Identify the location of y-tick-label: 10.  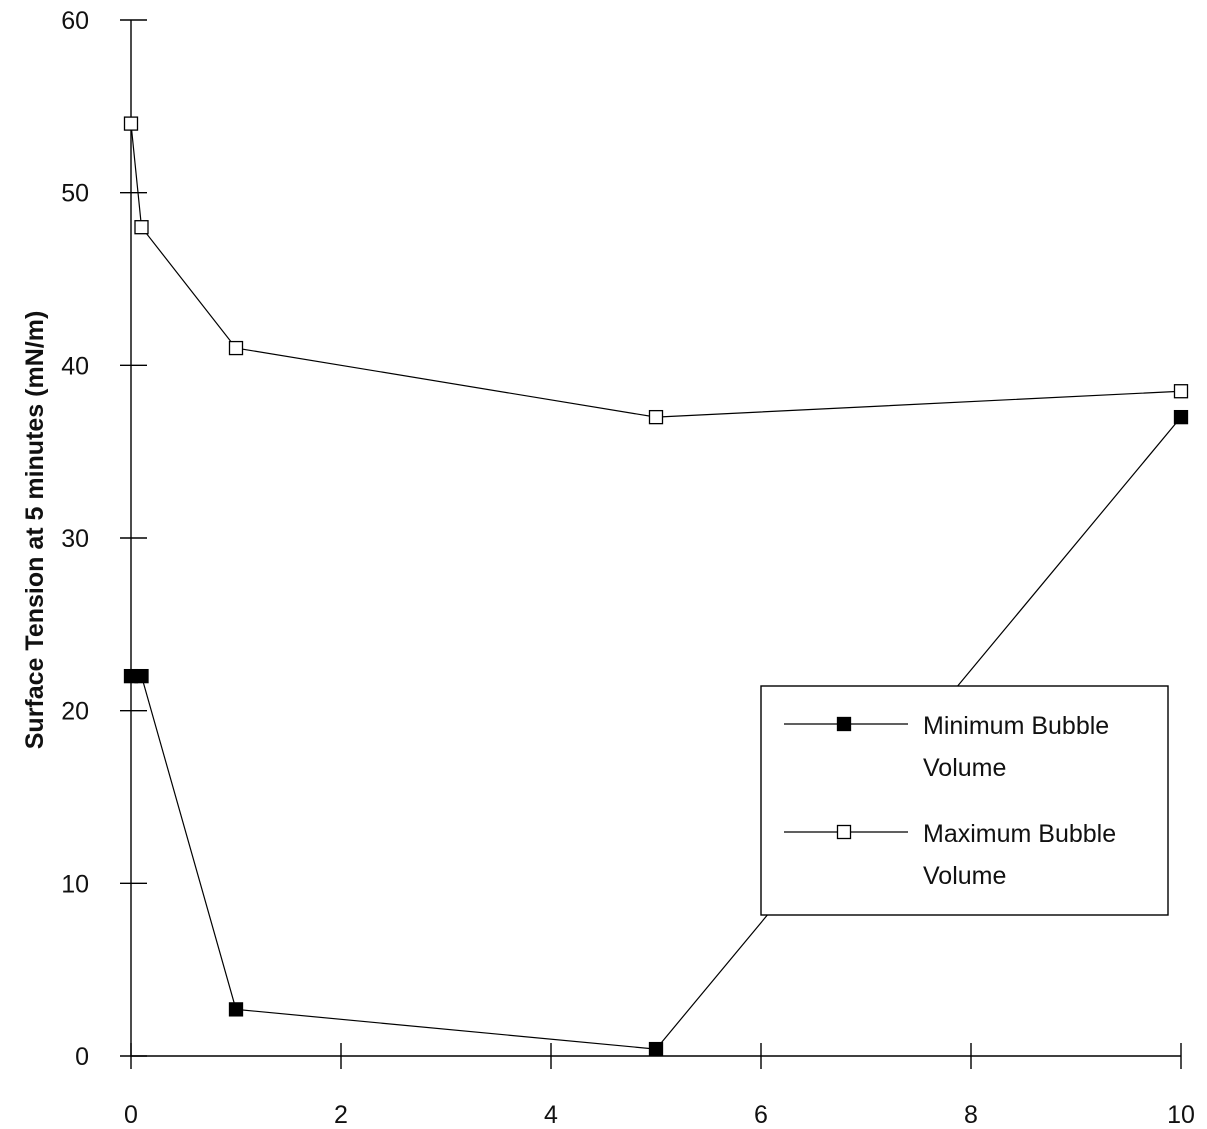
(75, 884).